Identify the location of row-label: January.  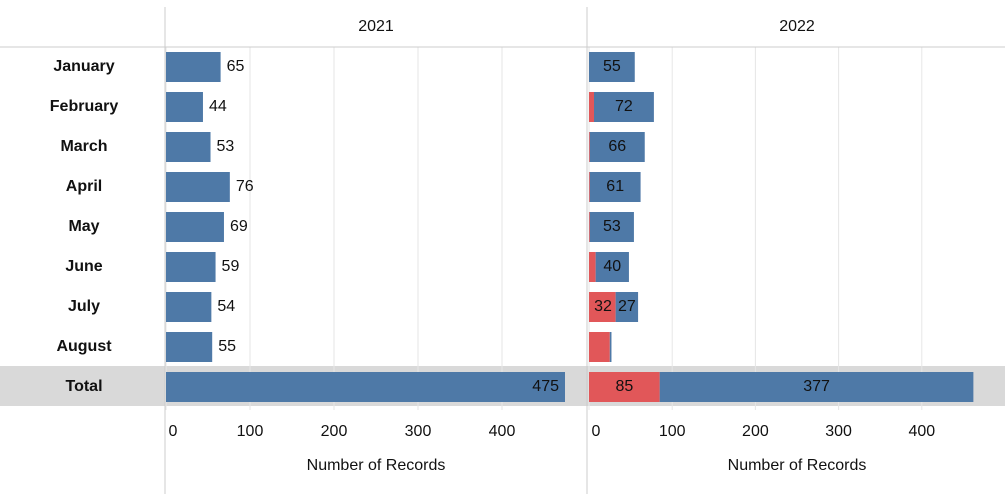
(83, 66).